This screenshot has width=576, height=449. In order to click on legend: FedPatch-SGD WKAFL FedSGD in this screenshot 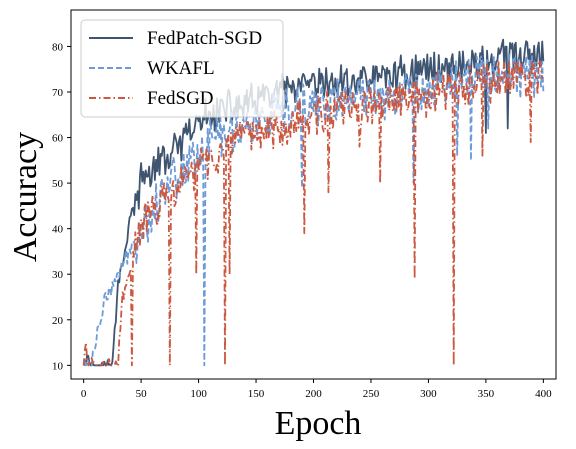, I will do `click(182, 68)`.